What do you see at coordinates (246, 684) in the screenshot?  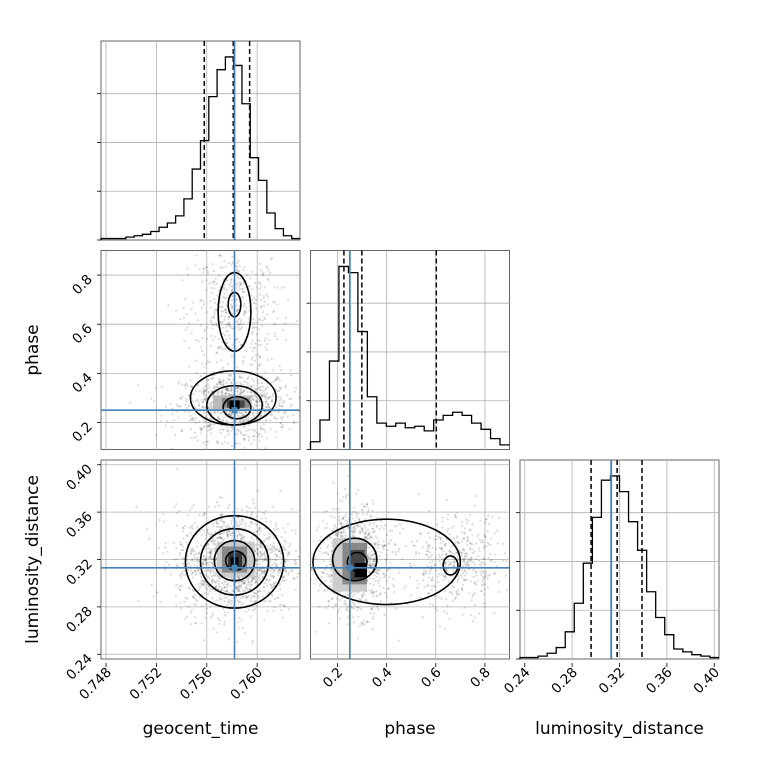 I see `x-tick-label: 0.760` at bounding box center [246, 684].